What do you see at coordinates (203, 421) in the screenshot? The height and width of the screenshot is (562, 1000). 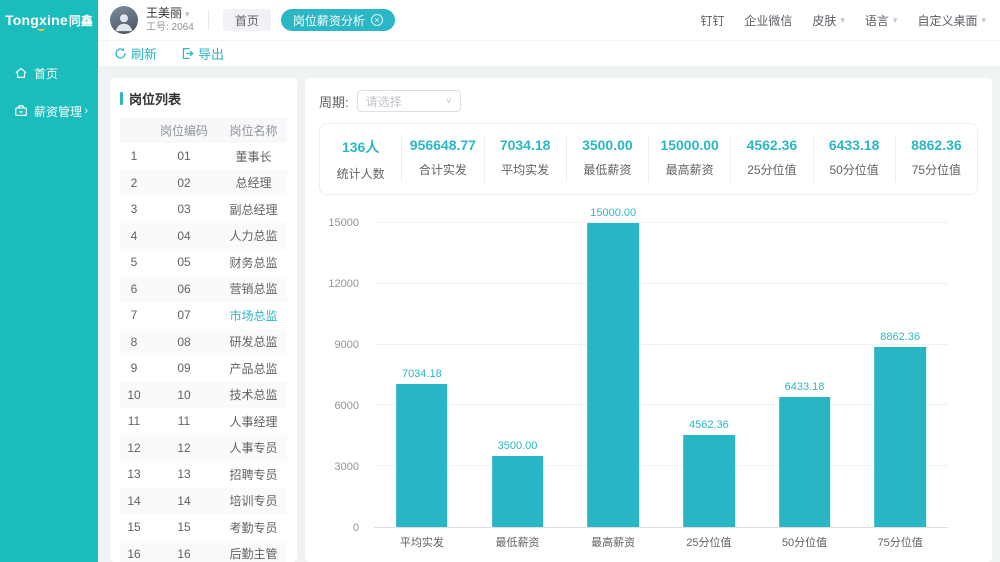 I see `table-row: 11 11 人事经理` at bounding box center [203, 421].